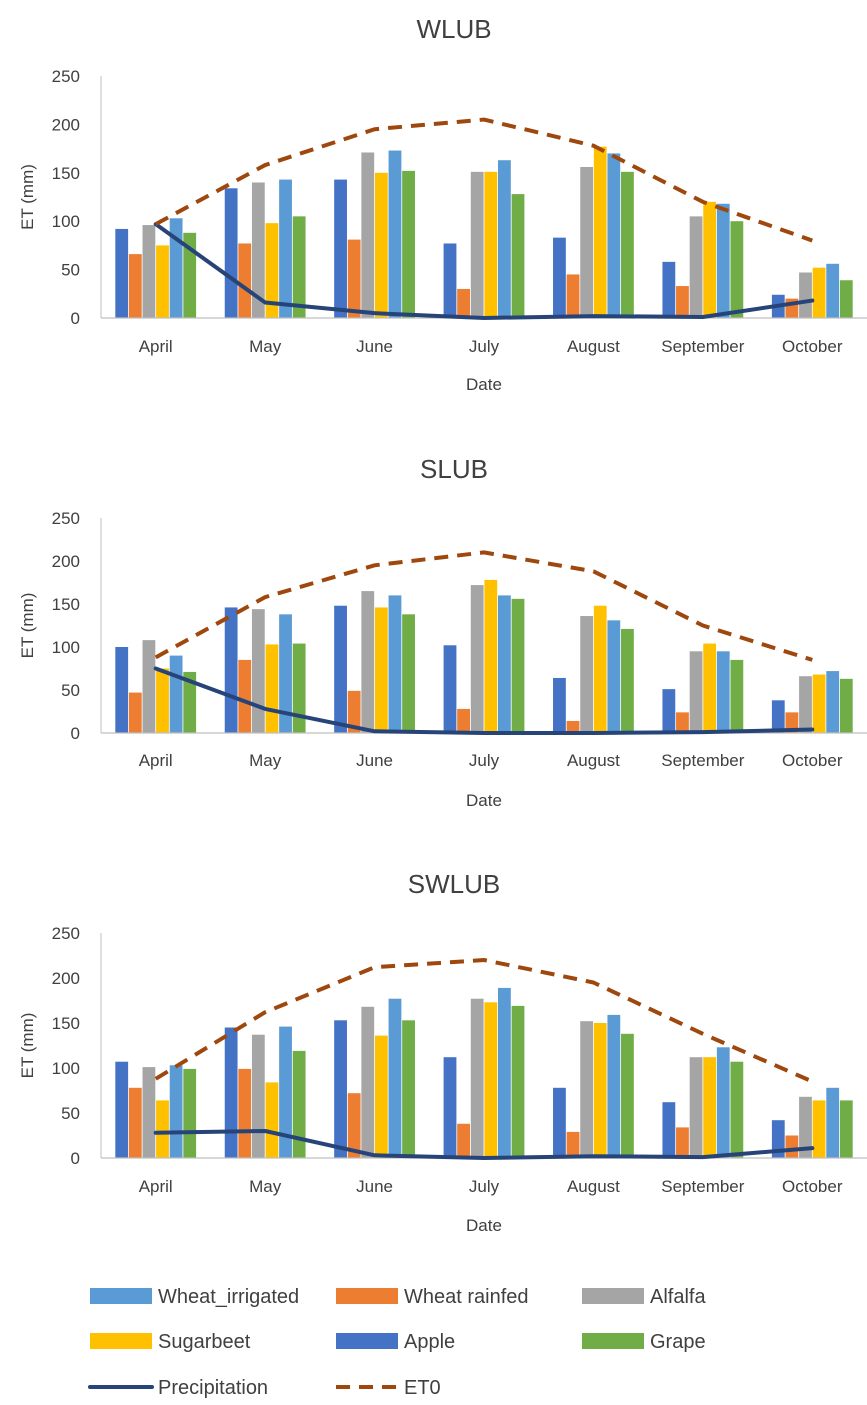 The width and height of the screenshot is (867, 1405). I want to click on legend-item-wheat-irrigated: Wheat_irrigated, so click(194, 1297).